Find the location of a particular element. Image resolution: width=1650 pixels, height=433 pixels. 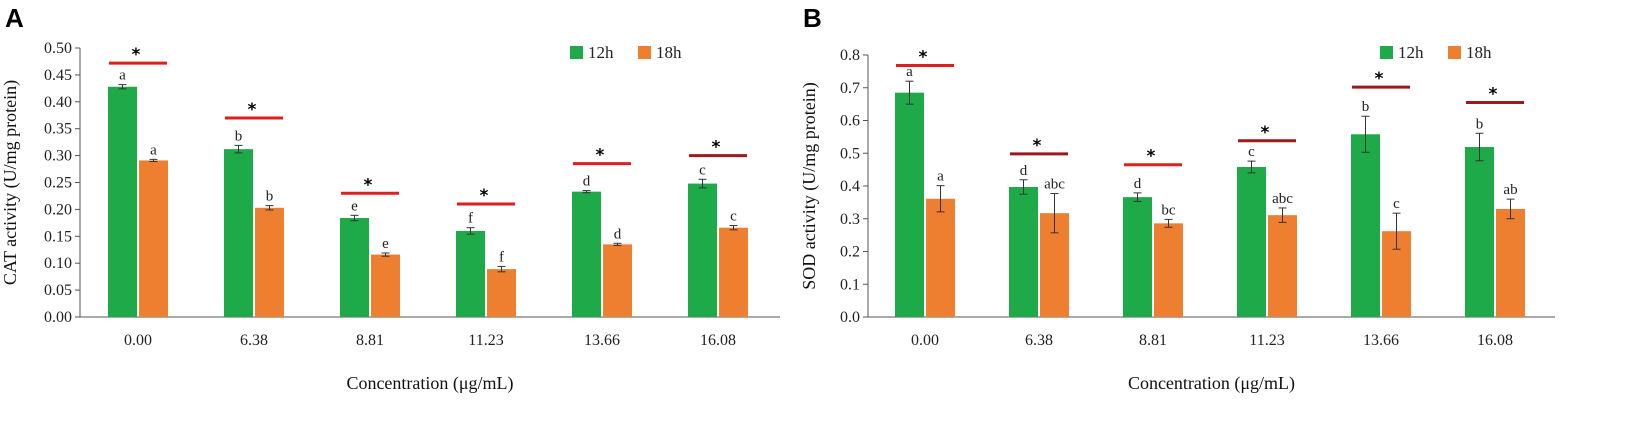

y-tick-label: 0.0 is located at coordinates (850, 317).